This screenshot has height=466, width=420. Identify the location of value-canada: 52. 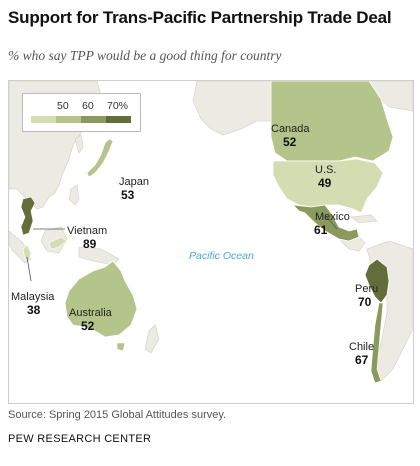
(290, 142).